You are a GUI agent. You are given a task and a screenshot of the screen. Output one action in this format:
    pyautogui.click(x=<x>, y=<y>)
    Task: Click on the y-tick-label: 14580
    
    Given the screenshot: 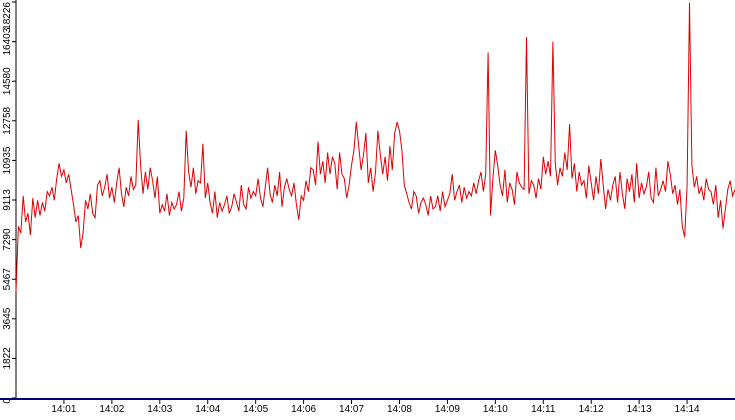 What is the action you would take?
    pyautogui.click(x=7, y=81)
    